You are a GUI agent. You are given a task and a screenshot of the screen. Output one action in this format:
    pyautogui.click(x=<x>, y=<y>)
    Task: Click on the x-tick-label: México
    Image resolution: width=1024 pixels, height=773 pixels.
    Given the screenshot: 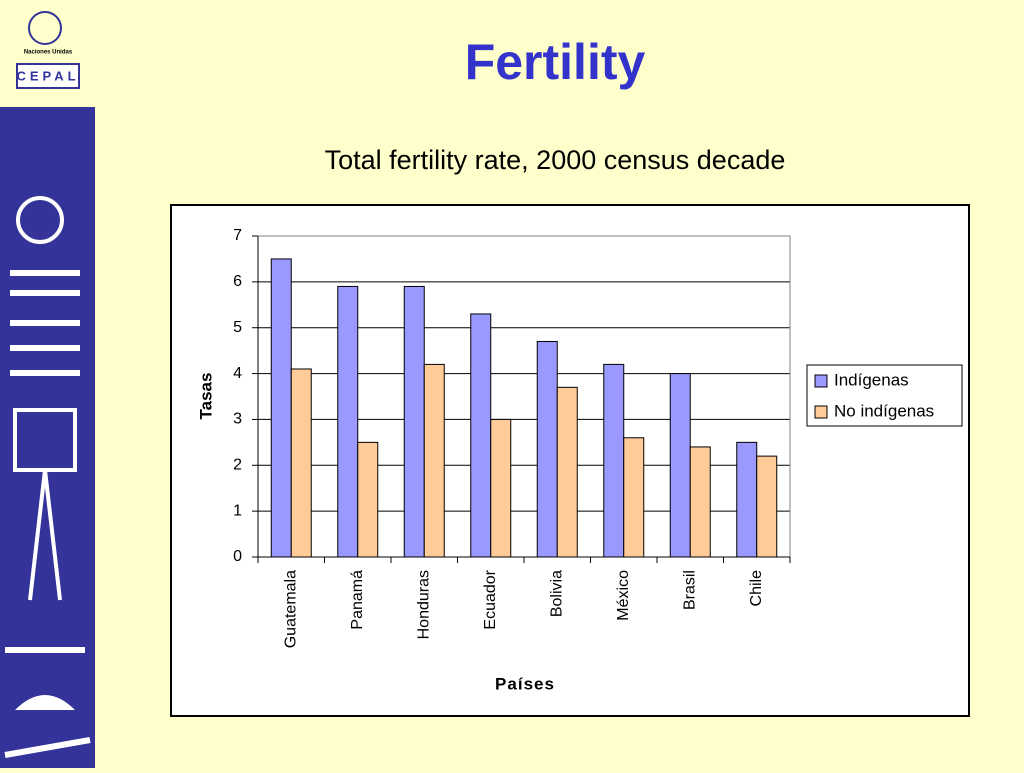 What is the action you would take?
    pyautogui.click(x=623, y=595)
    